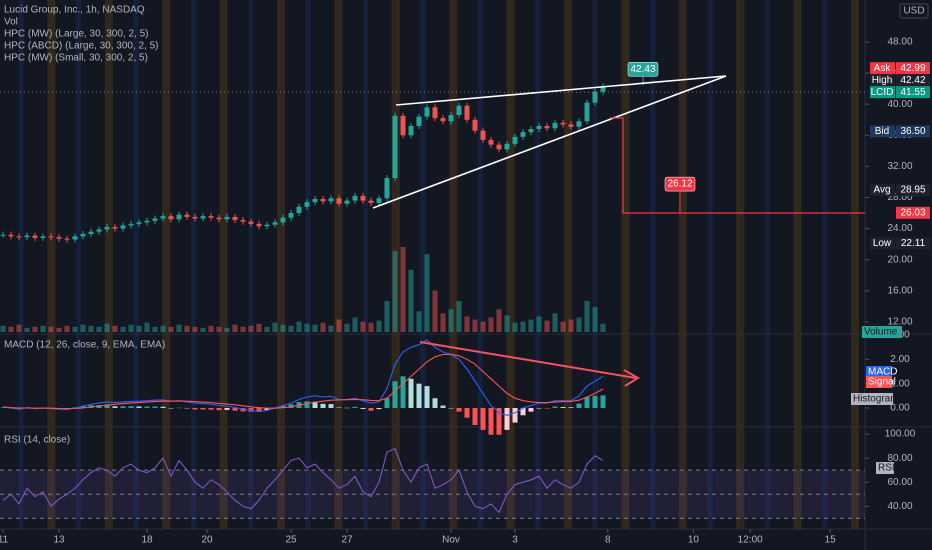 Image resolution: width=932 pixels, height=550 pixels. What do you see at coordinates (504, 95) in the screenshot?
I see `wedge-upper` at bounding box center [504, 95].